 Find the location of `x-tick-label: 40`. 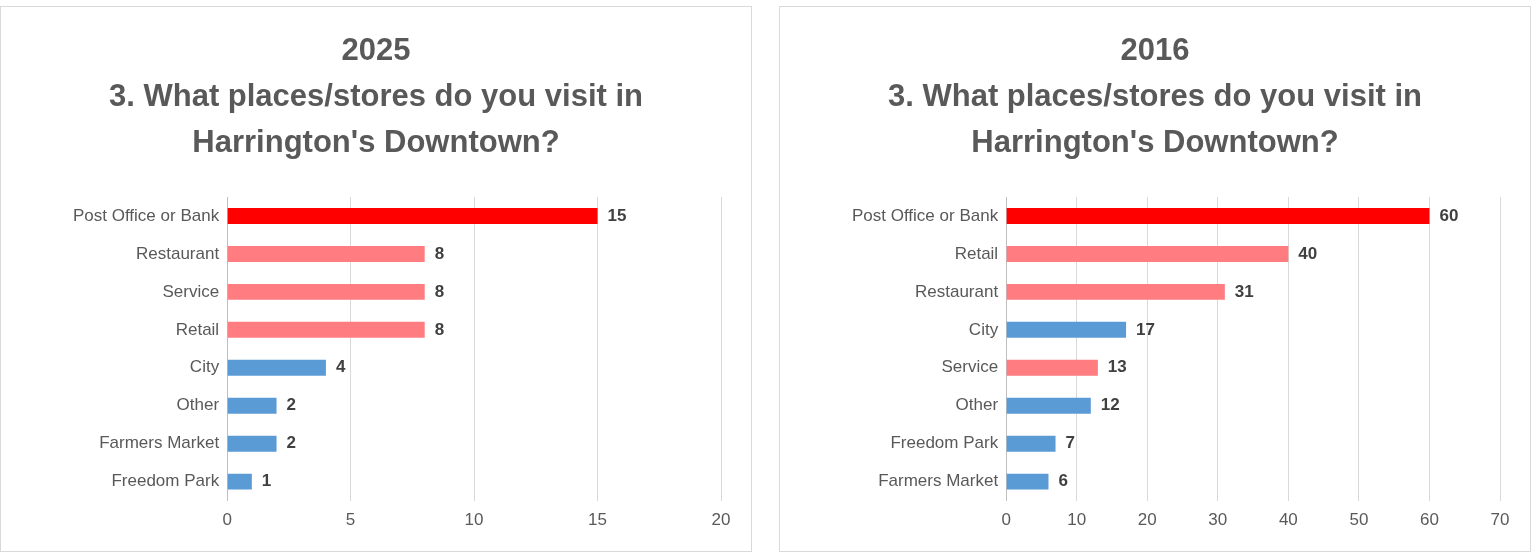

x-tick-label: 40 is located at coordinates (1288, 520).